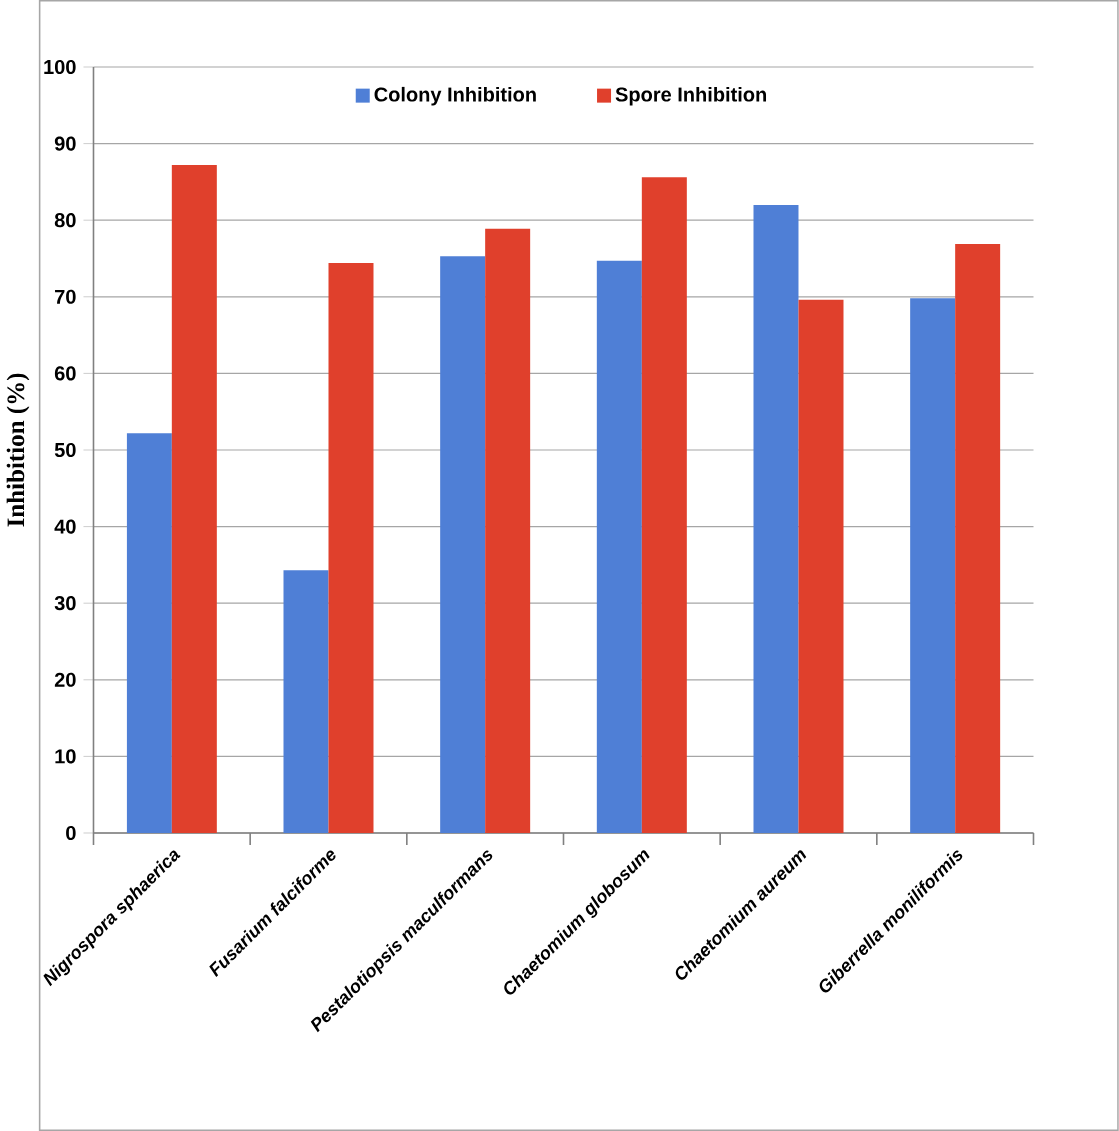 The image size is (1119, 1131). Describe the element at coordinates (455, 96) in the screenshot. I see `legend-label: Colony Inhibition` at that location.